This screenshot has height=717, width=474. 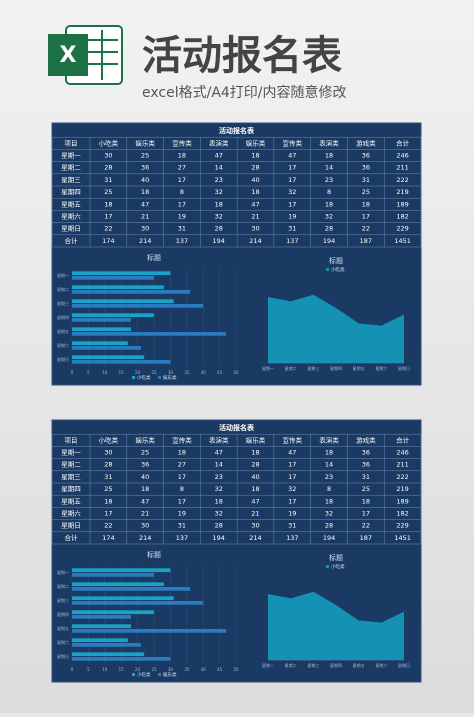 What do you see at coordinates (402, 489) in the screenshot?
I see `table-cell: 219` at bounding box center [402, 489].